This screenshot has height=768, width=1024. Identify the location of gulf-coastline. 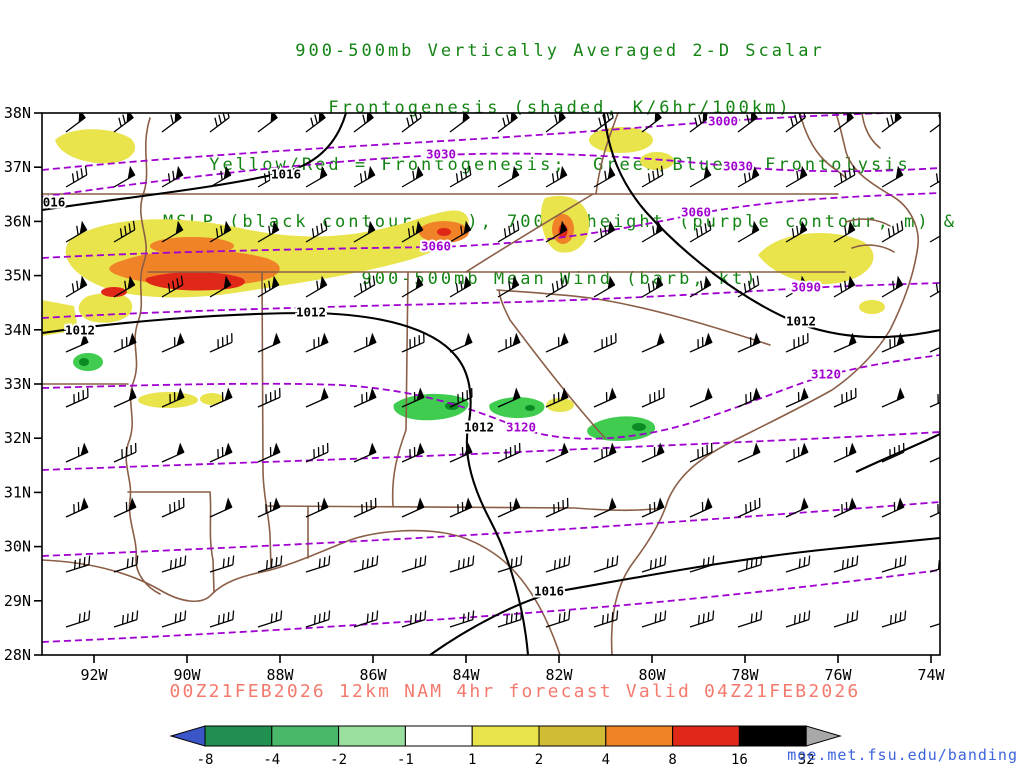
(301, 592).